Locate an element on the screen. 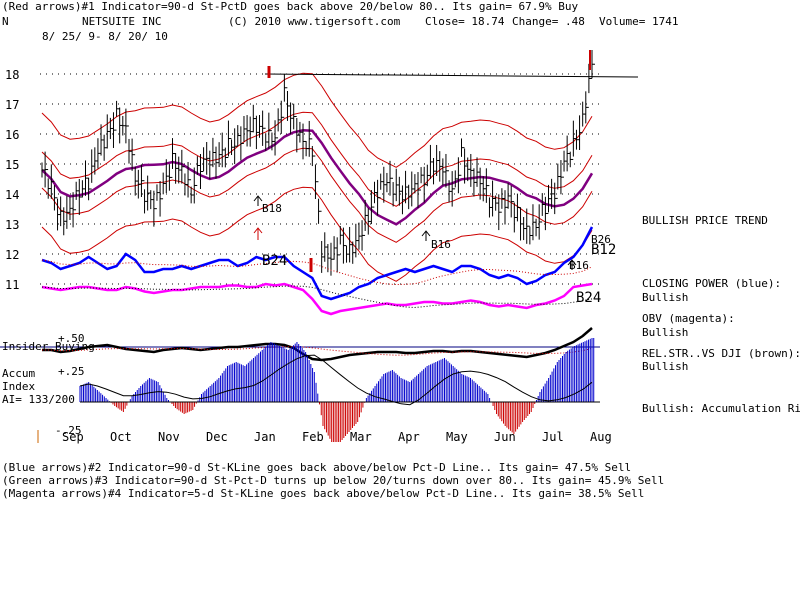 The image size is (800, 600). x-tick-label: Aug is located at coordinates (601, 437).